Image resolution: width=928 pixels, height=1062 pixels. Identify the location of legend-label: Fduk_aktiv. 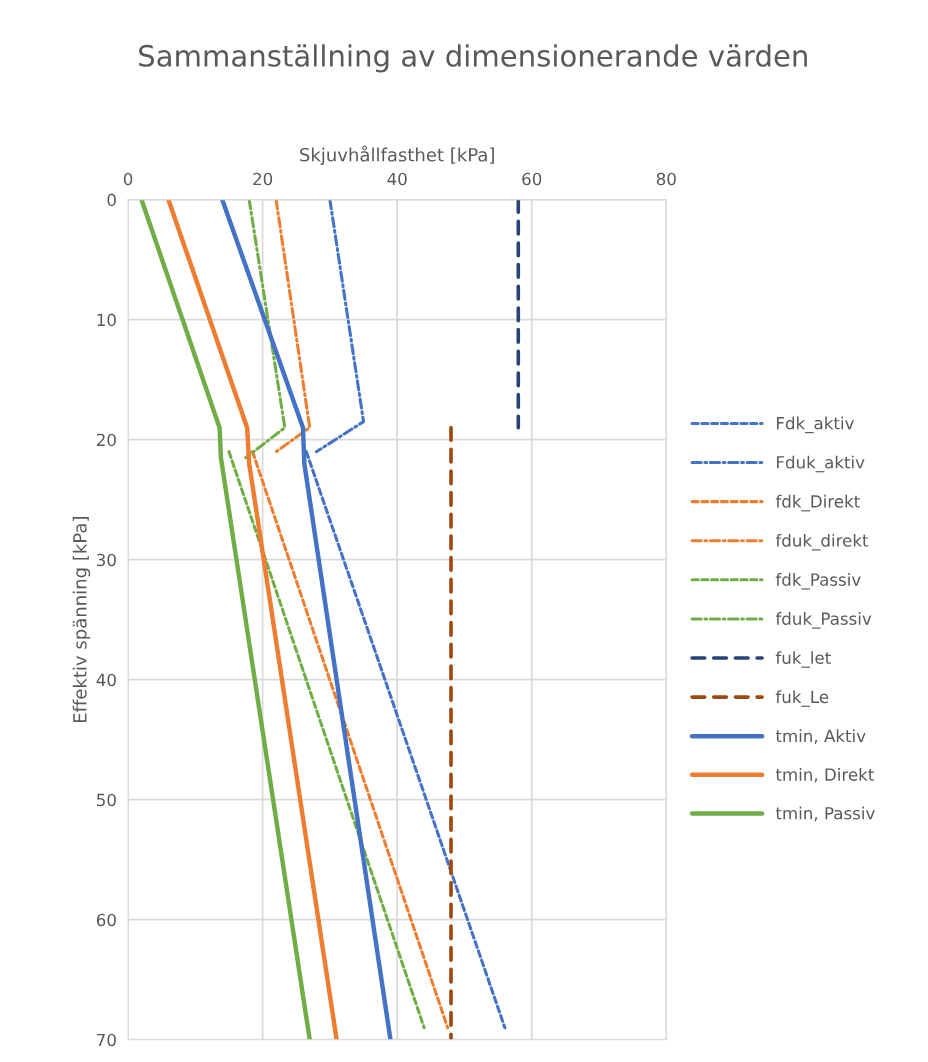
(821, 464).